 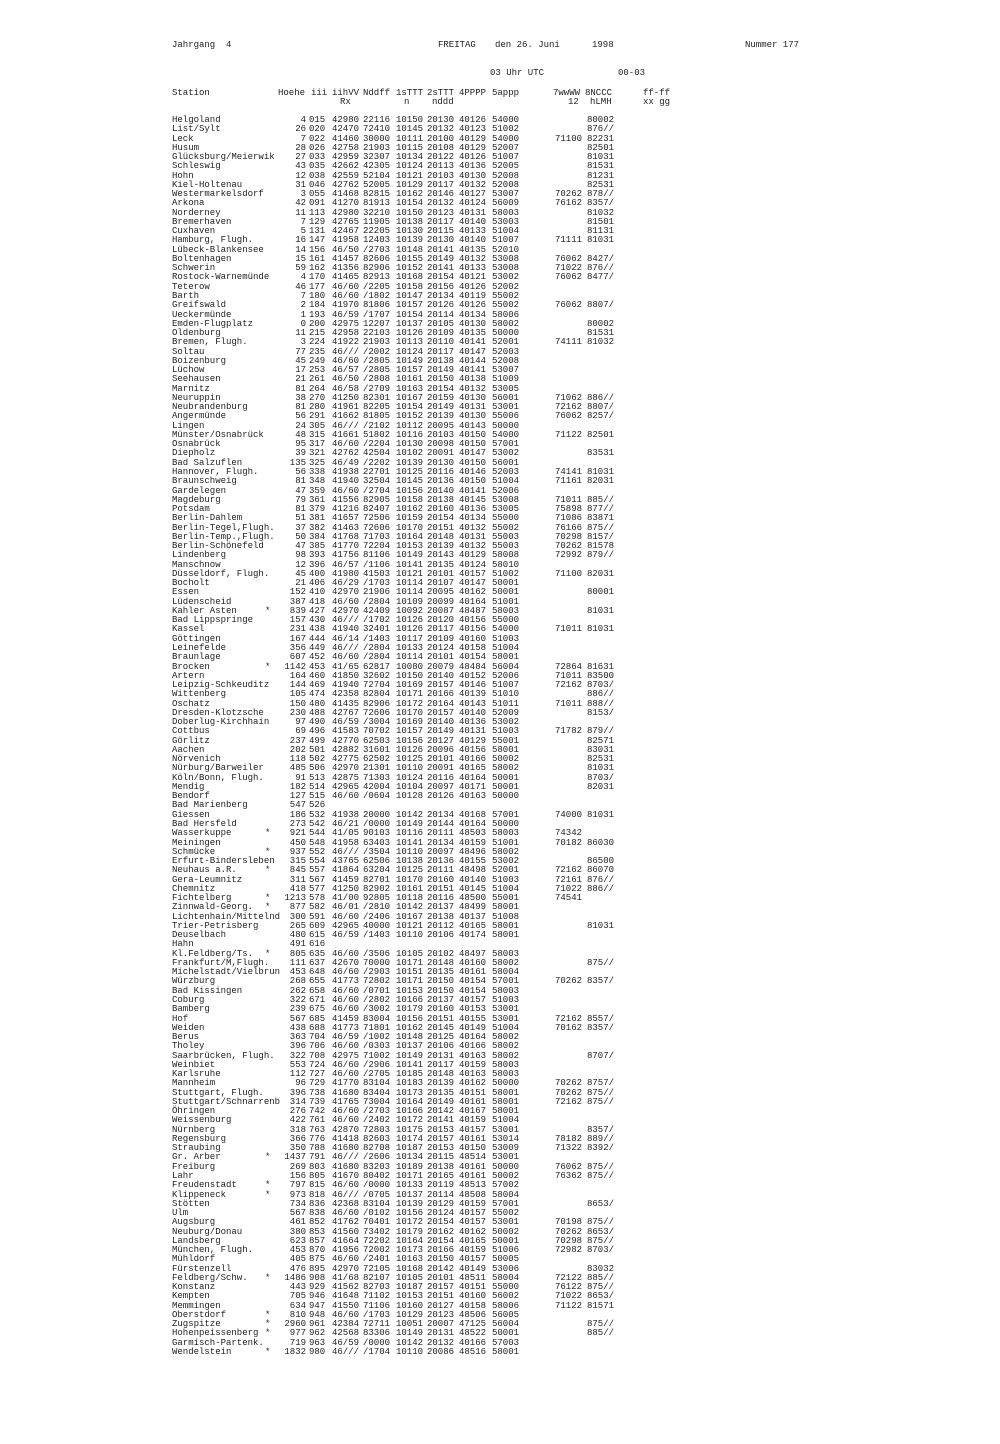 What do you see at coordinates (297, 620) in the screenshot?
I see `station-height: 157` at bounding box center [297, 620].